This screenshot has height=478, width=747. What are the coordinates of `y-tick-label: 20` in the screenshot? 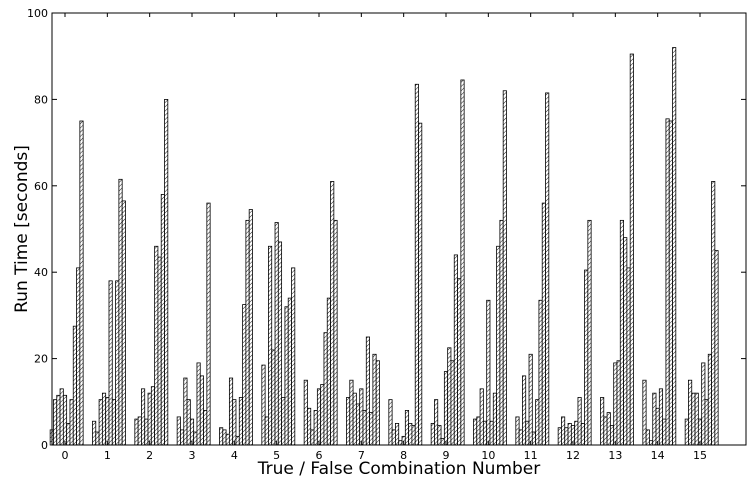 It's located at (41, 359).